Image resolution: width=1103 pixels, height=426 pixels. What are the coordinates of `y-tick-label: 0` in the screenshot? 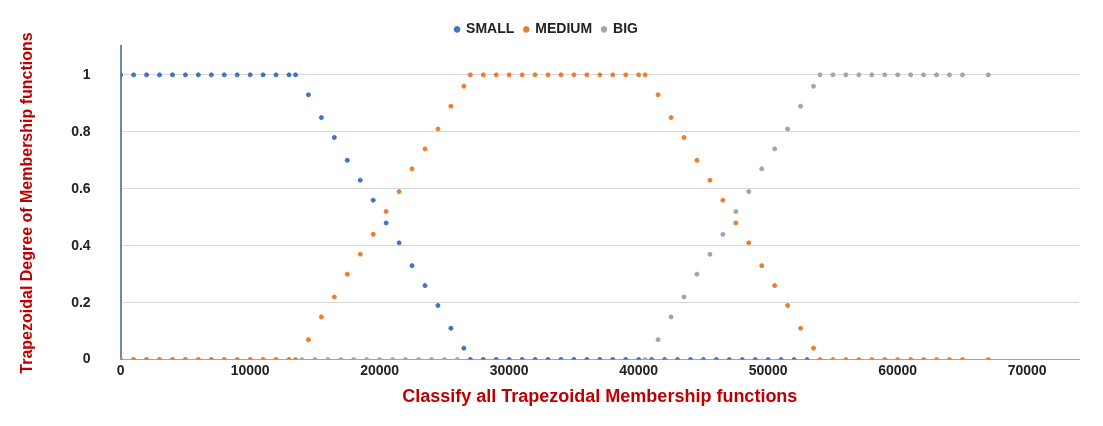 It's located at (86, 358).